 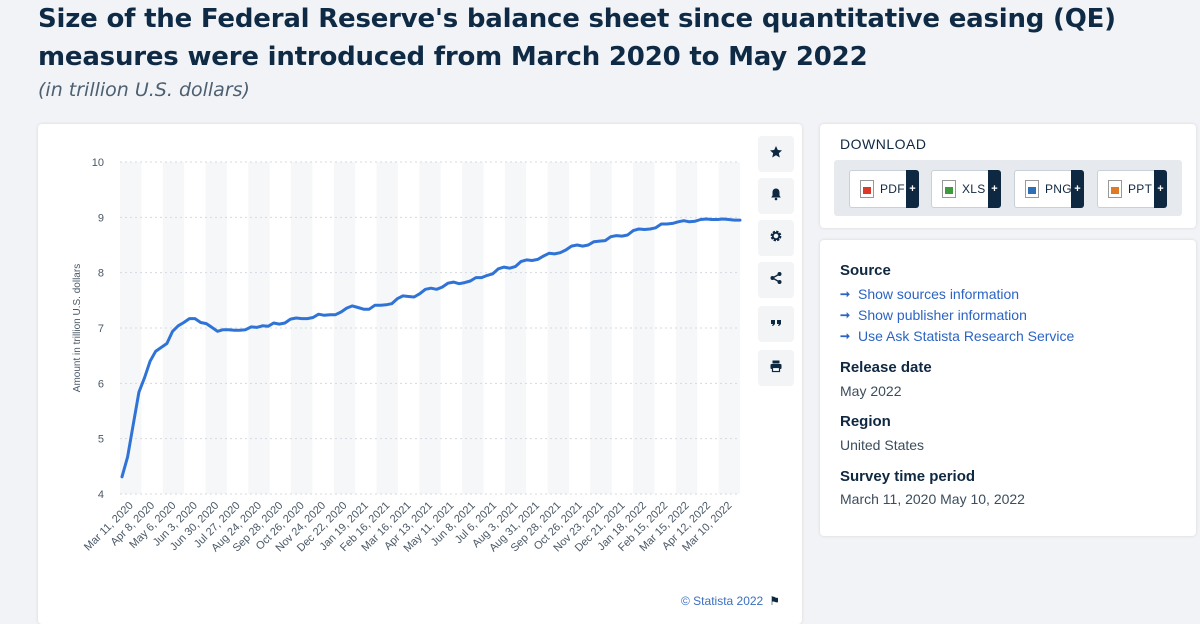 What do you see at coordinates (930, 294) in the screenshot?
I see `show-sources-link: ➞ Show sources information` at bounding box center [930, 294].